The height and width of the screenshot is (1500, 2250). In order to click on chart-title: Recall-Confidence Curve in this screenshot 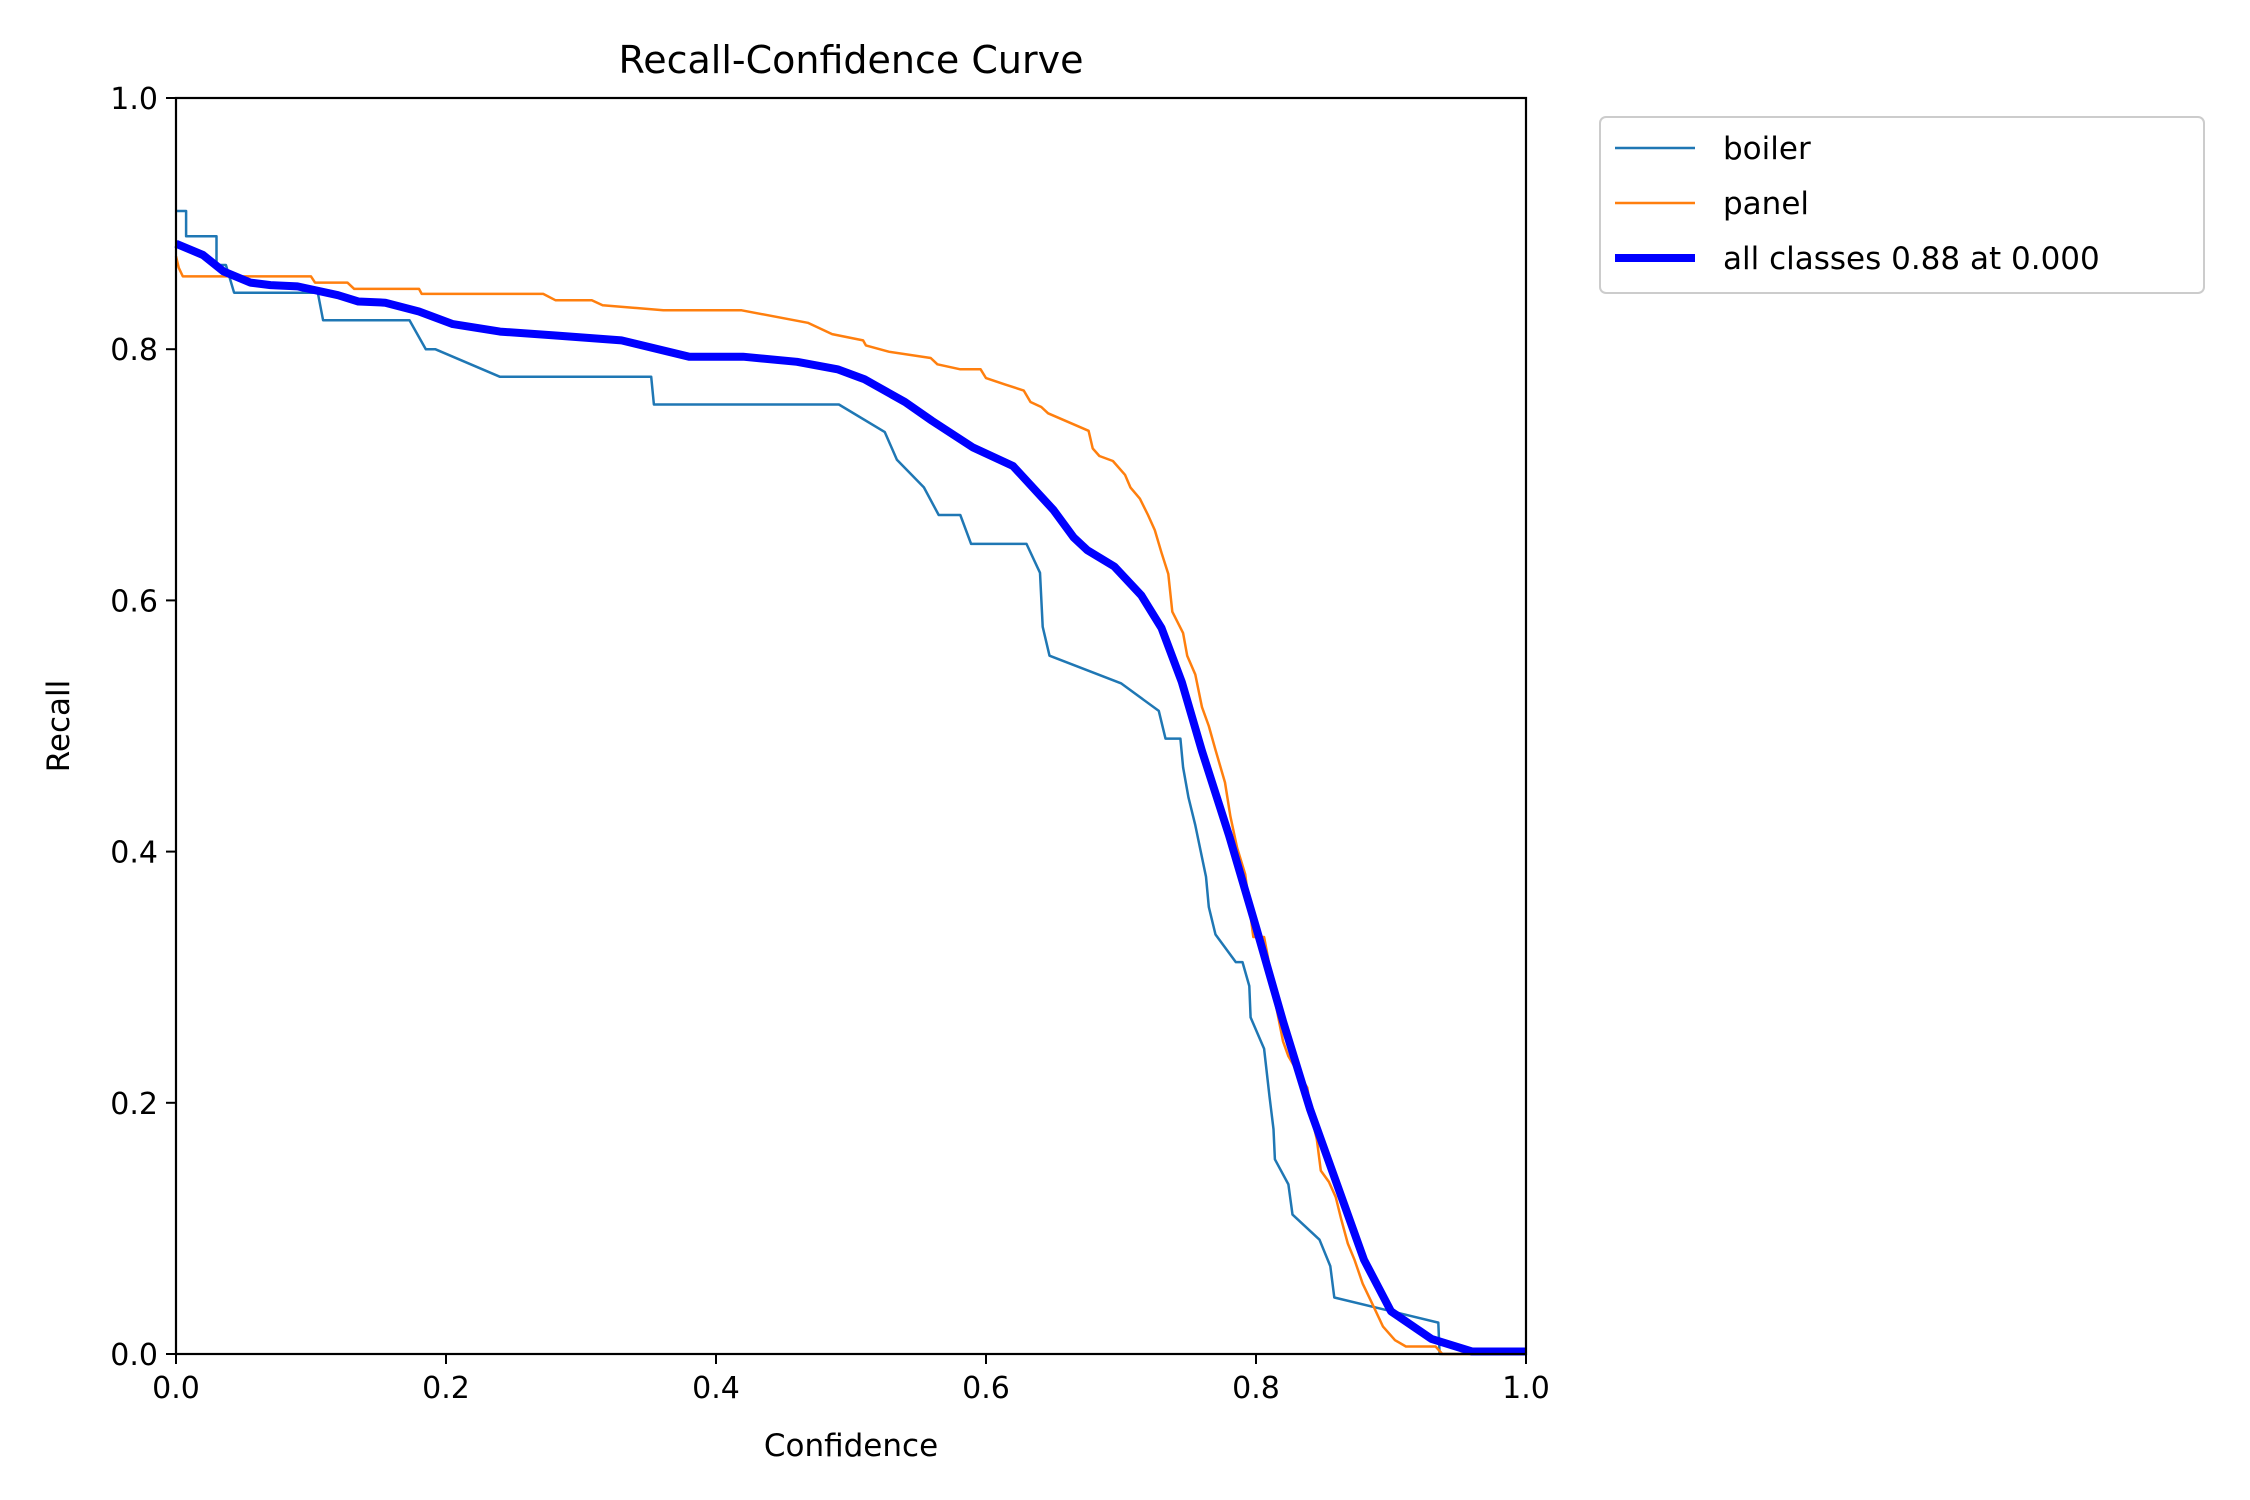, I will do `click(851, 60)`.